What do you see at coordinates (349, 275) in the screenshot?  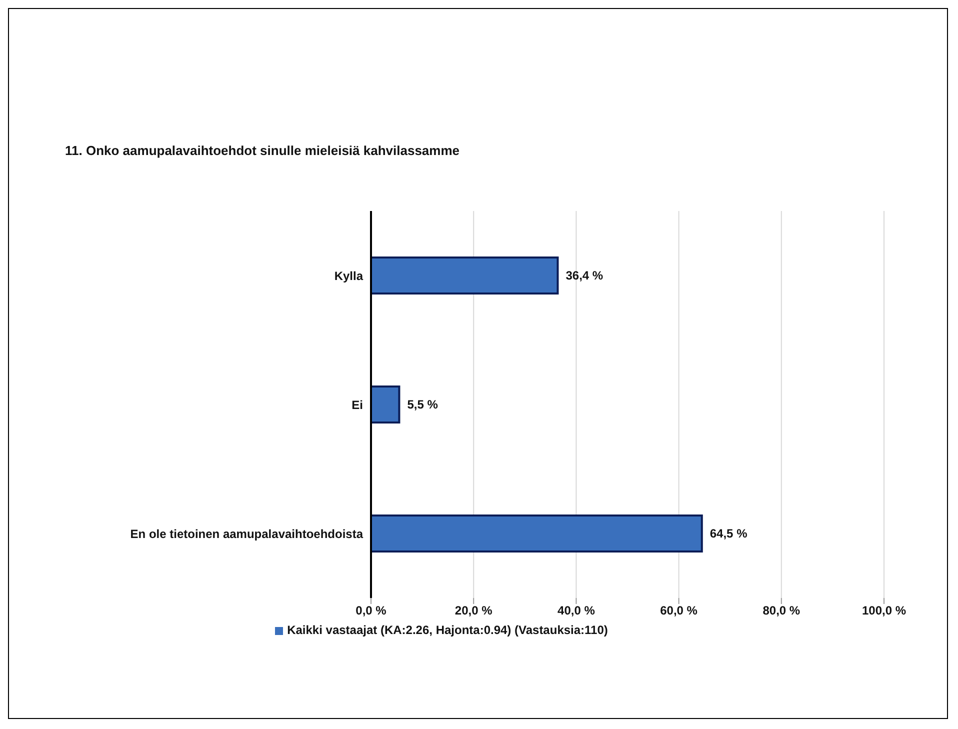 I see `y-tick-label: Kylla` at bounding box center [349, 275].